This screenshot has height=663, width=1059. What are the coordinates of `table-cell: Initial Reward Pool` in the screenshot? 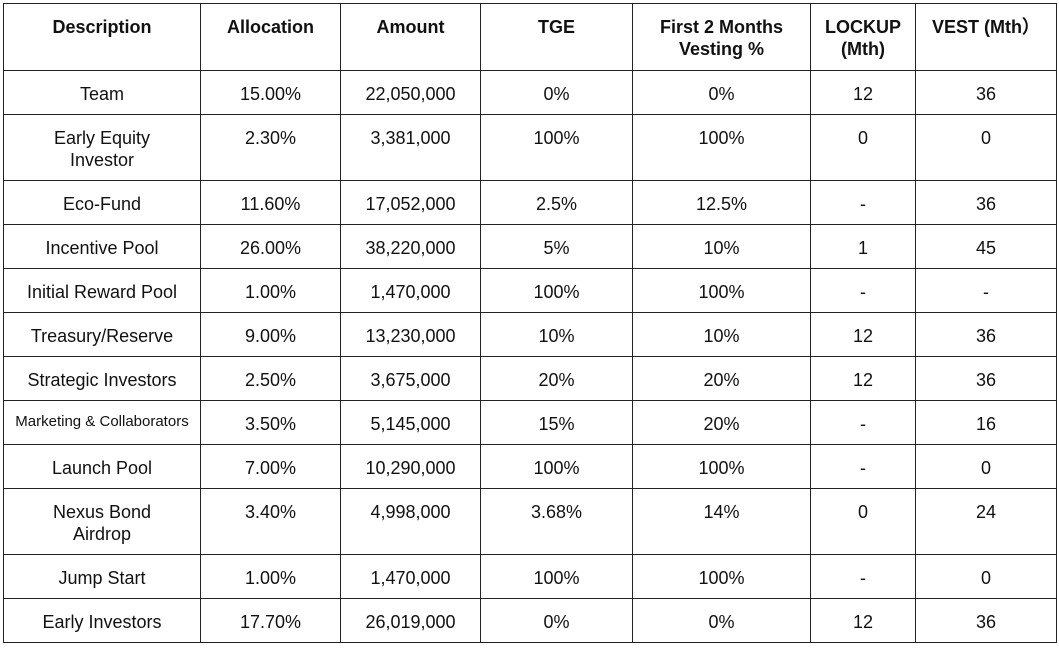 It's located at (102, 290).